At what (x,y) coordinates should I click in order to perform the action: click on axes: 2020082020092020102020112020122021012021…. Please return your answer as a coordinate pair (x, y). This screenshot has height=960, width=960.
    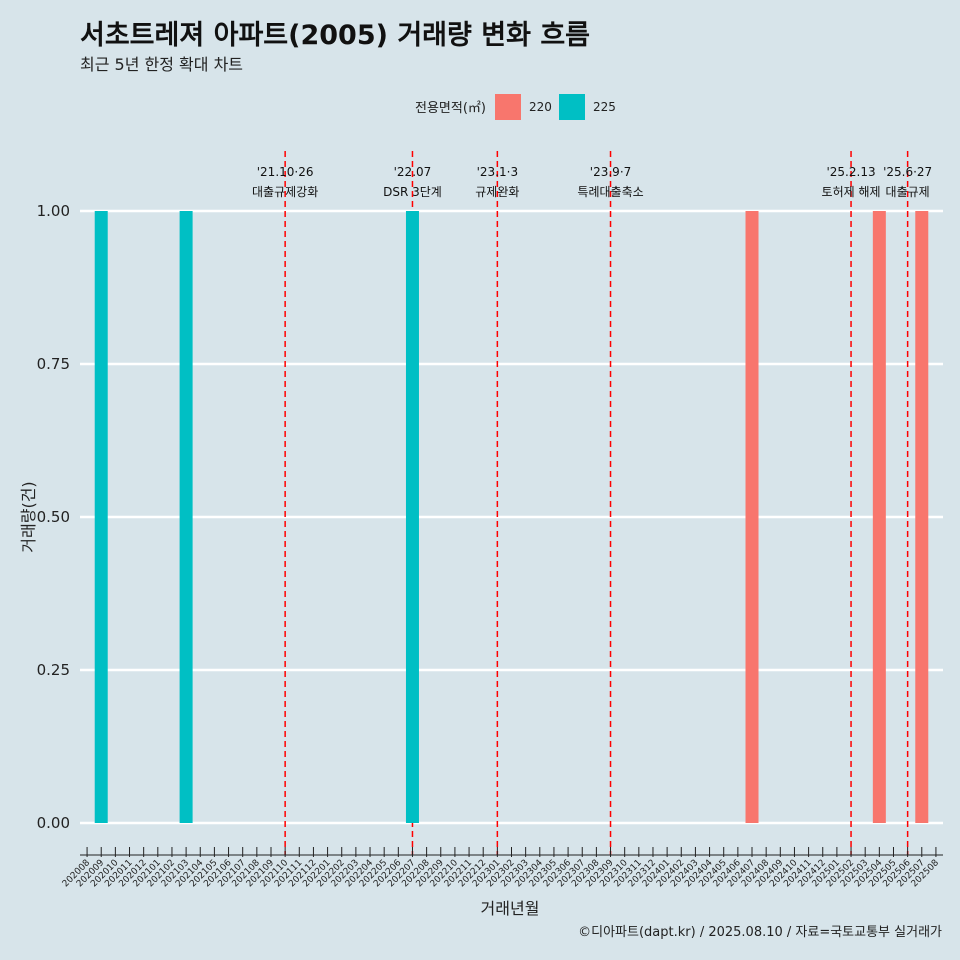
    Looking at the image, I should click on (502, 868).